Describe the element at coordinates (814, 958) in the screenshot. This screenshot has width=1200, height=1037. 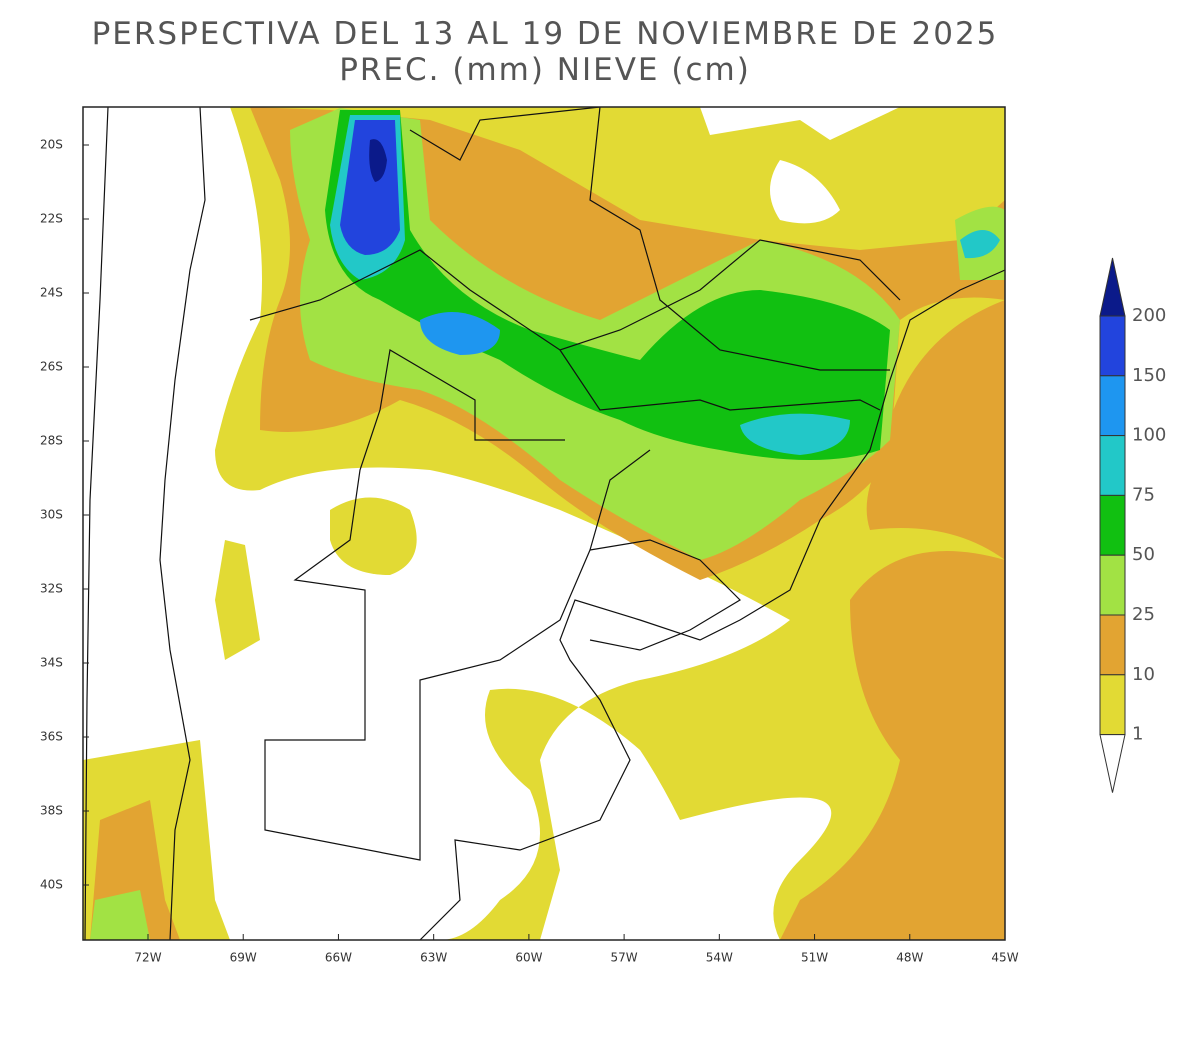
I see `lon-label: 51W` at that location.